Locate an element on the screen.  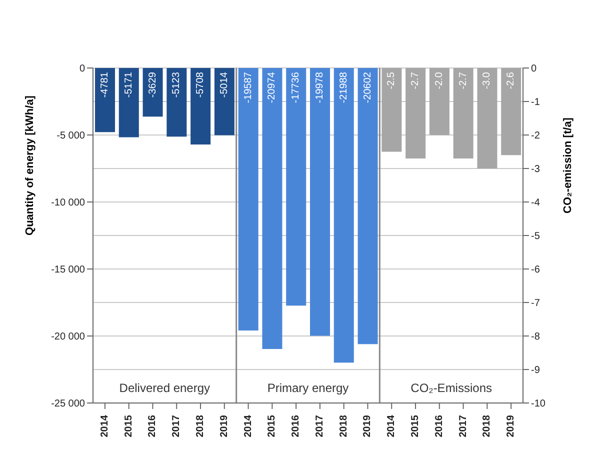
y2-tick-label: 0 is located at coordinates (534, 69).